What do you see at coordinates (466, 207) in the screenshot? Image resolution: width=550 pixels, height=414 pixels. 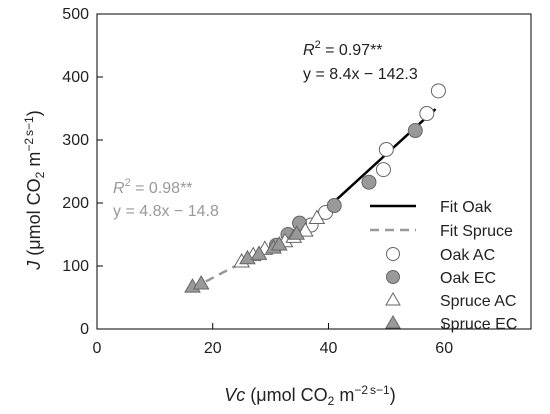 I see `legend-label-fit-oak: Fit Oak` at bounding box center [466, 207].